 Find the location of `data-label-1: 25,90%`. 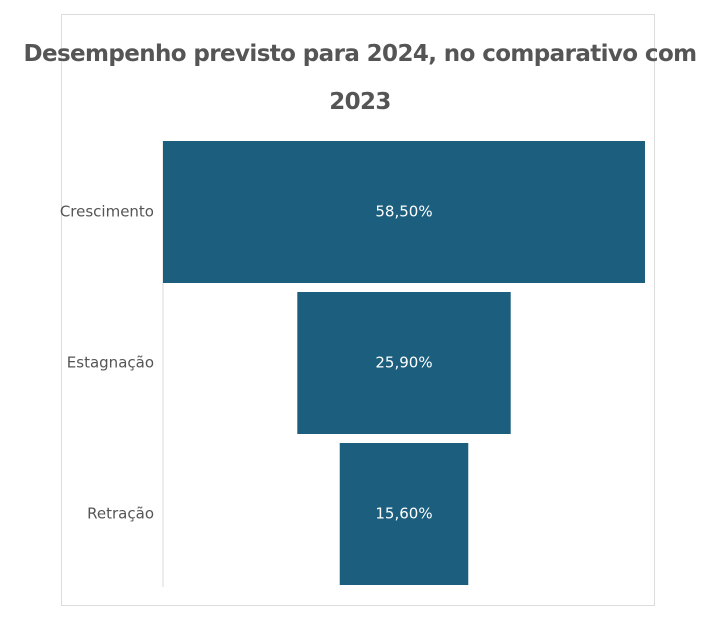

data-label-1: 25,90% is located at coordinates (403, 363).